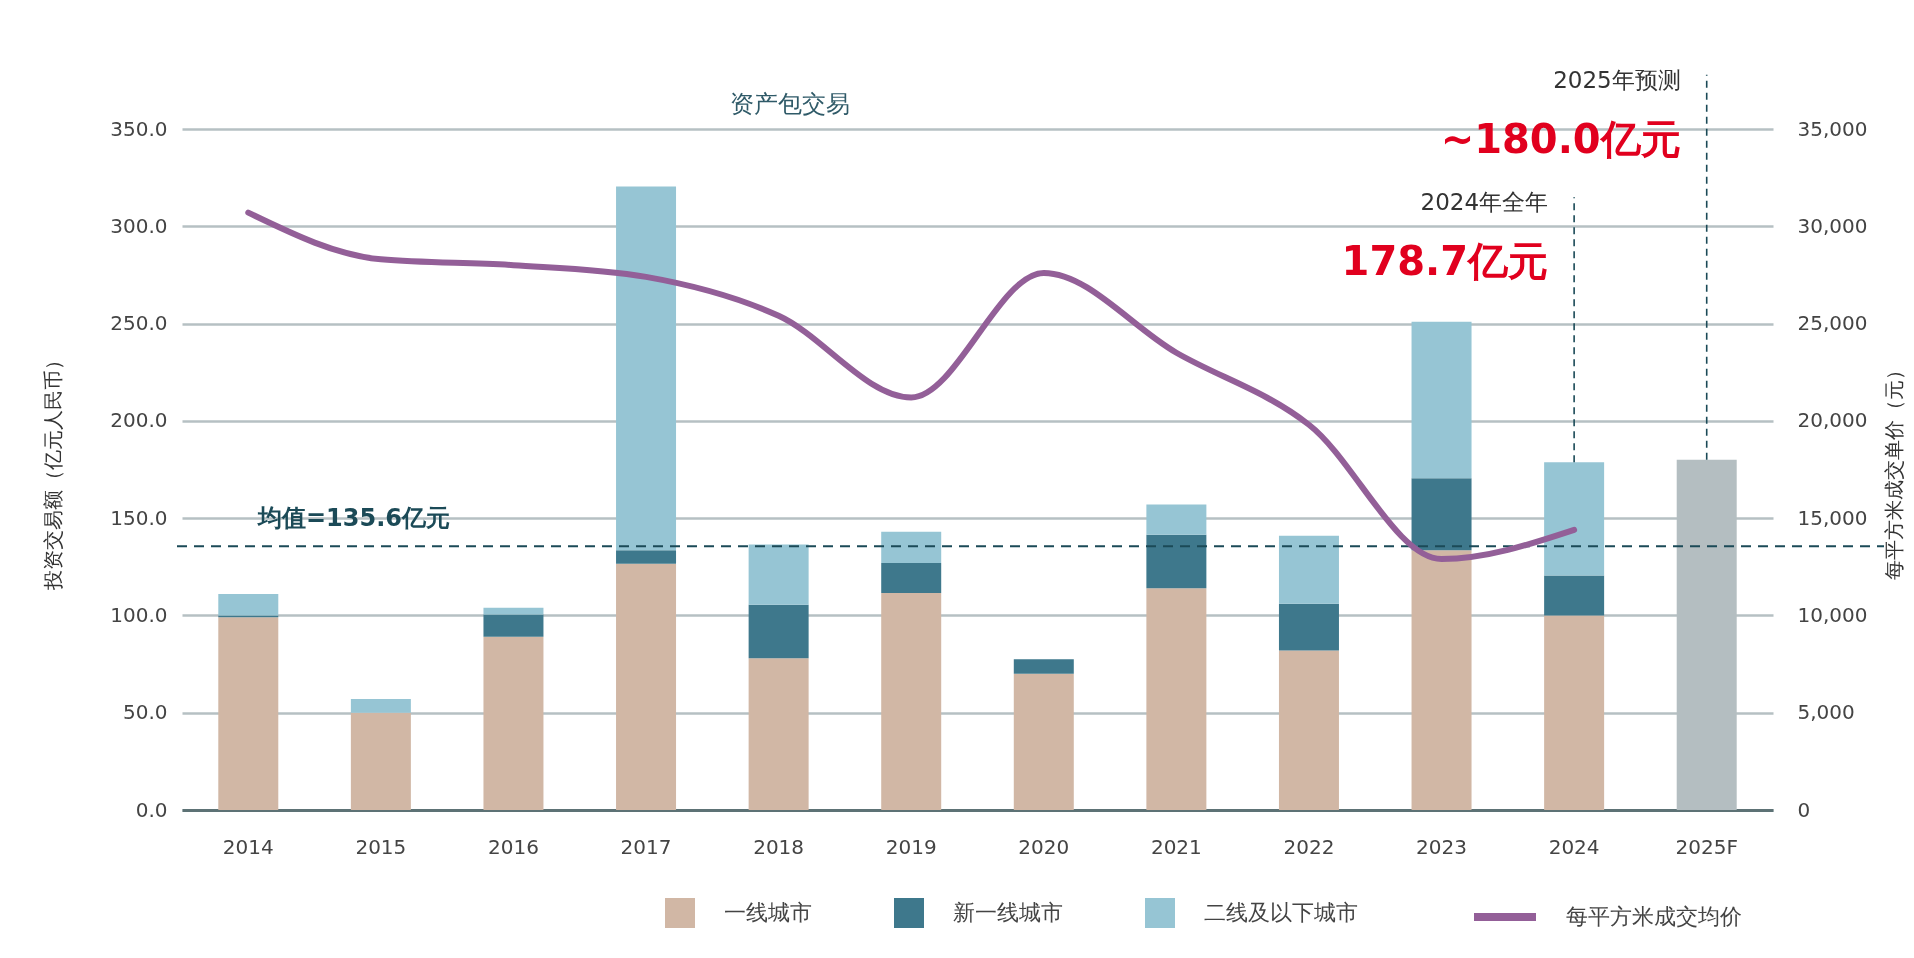 The height and width of the screenshot is (958, 1914). What do you see at coordinates (1706, 846) in the screenshot?
I see `x-tick-label: 2025F` at bounding box center [1706, 846].